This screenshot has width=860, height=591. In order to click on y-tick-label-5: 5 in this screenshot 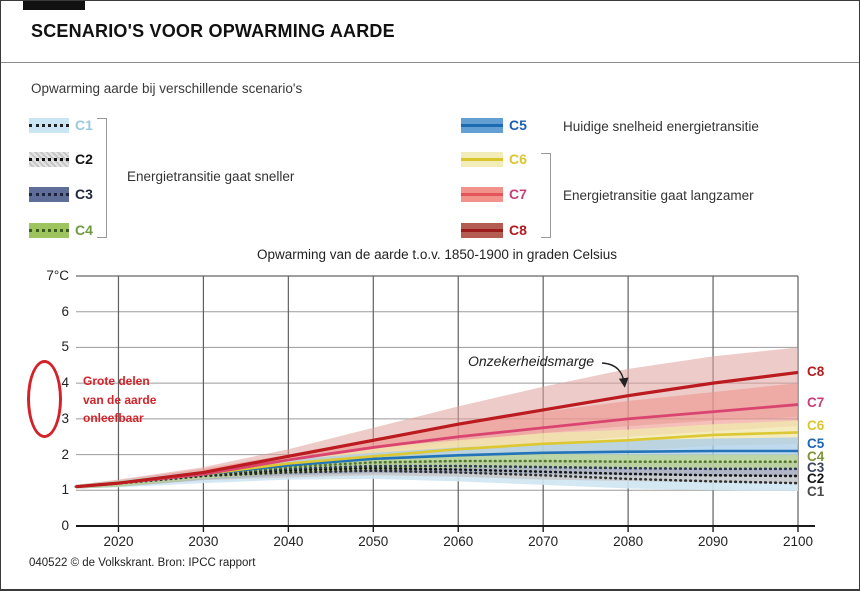, I will do `click(65, 347)`.